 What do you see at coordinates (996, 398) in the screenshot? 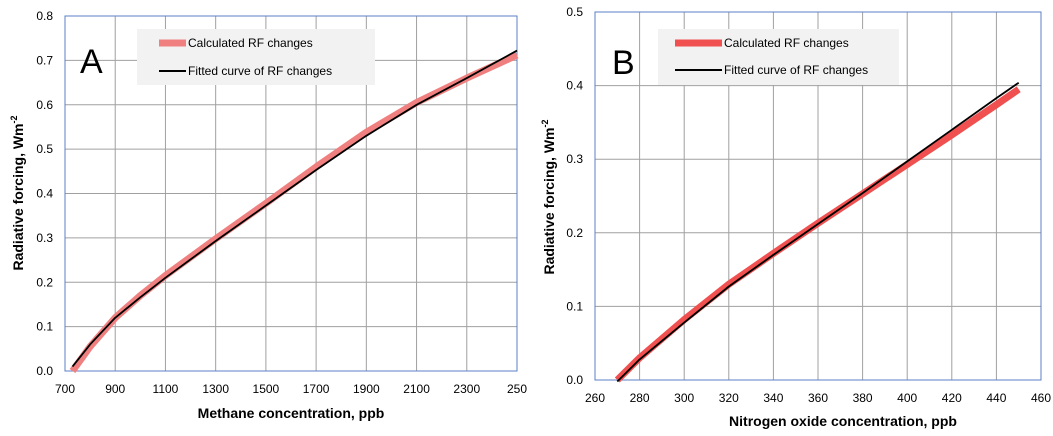
I see `x-tick-label: 440` at bounding box center [996, 398].